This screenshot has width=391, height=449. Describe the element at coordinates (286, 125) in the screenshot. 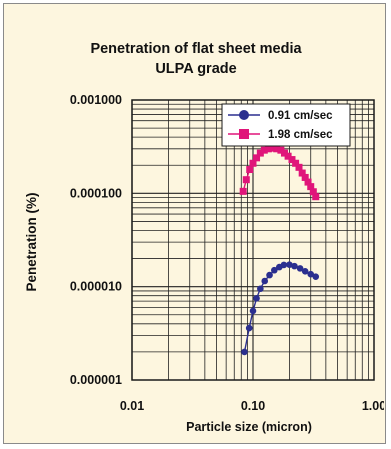

I see `legend: 0.91 cm/sec 1.98 cm/sec` at that location.